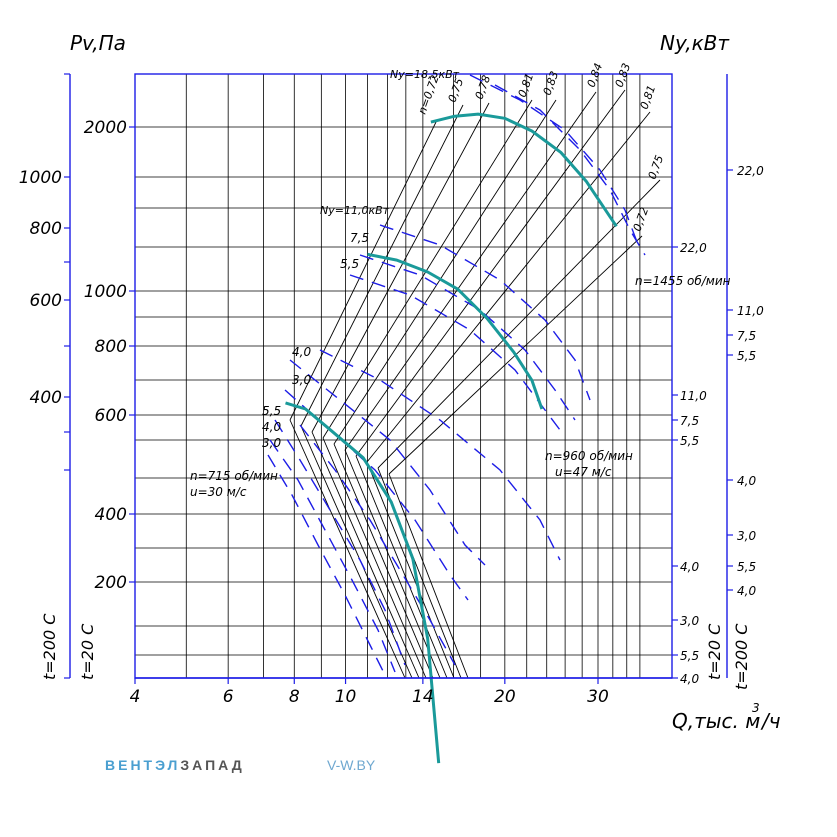 The width and height of the screenshot is (837, 837). What do you see at coordinates (595, 75) in the screenshot?
I see `efficiency-label: 0,84` at bounding box center [595, 75].